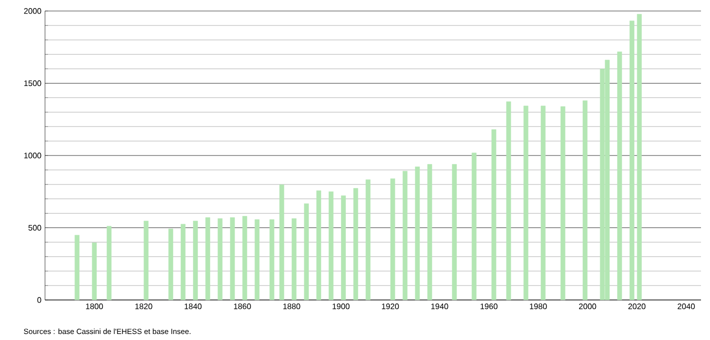  I want to click on x-tick-label: 1960, so click(489, 307).